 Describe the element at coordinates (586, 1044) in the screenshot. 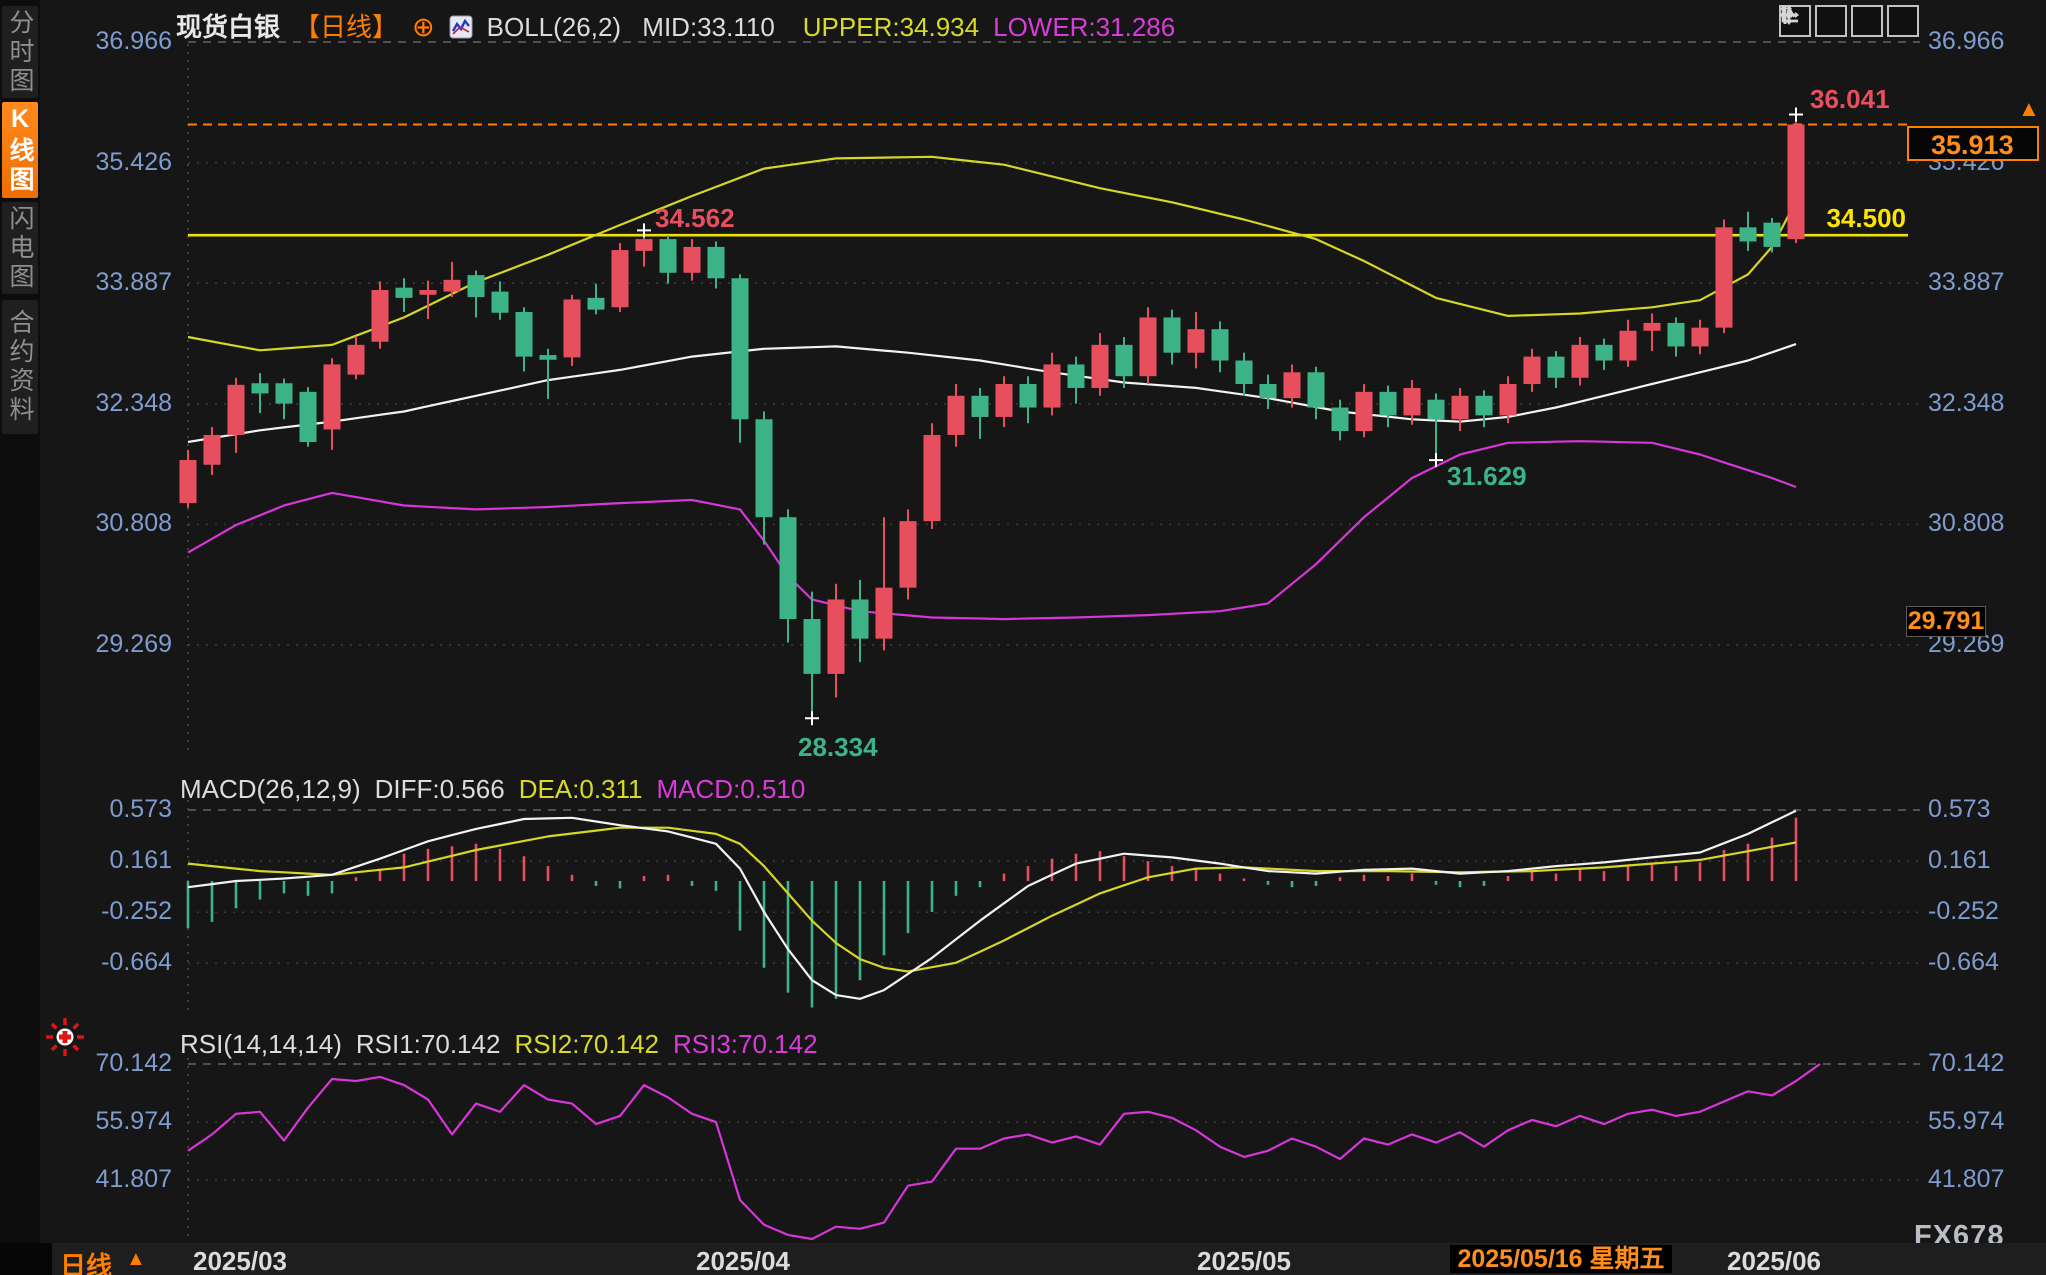

I see `rsi2-value: RSI2:70.142` at that location.